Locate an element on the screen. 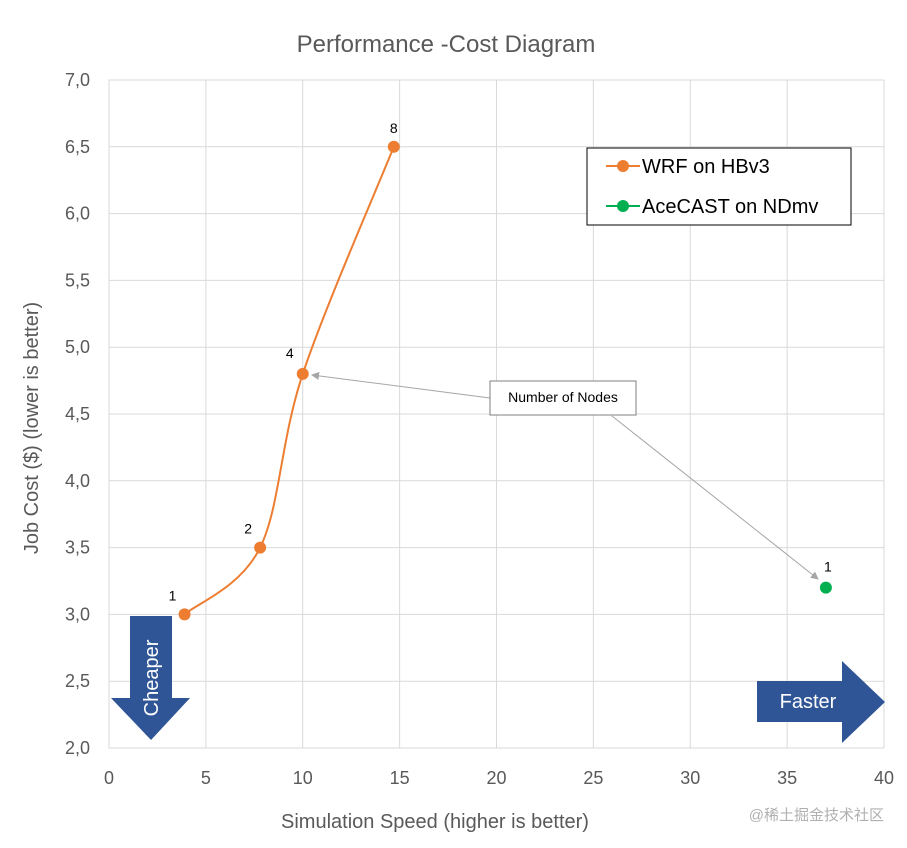  cheaper-arrow: Cheaper is located at coordinates (150, 678).